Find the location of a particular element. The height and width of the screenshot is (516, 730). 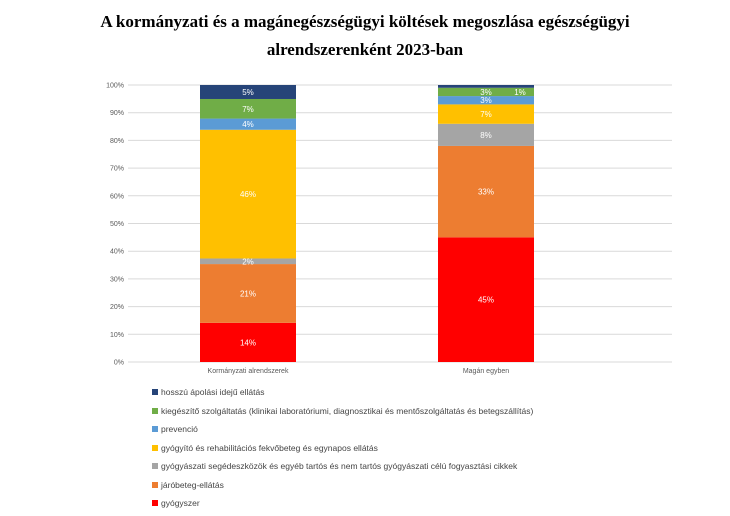

x-tick-label: Kormányzati alrendszerek is located at coordinates (248, 371).